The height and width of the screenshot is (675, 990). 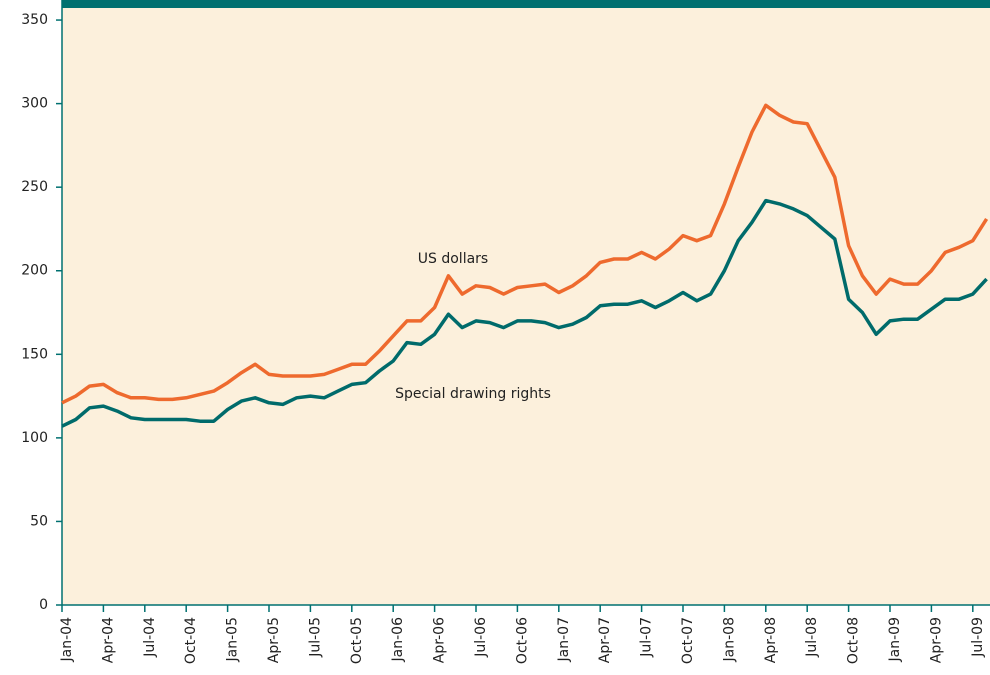 What do you see at coordinates (315, 637) in the screenshot?
I see `x-tick-label: Jul-05` at bounding box center [315, 637].